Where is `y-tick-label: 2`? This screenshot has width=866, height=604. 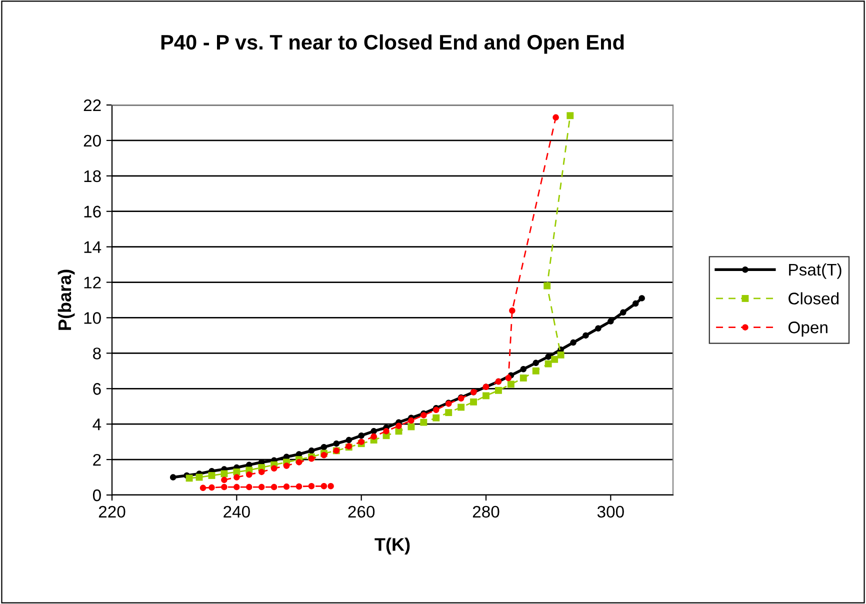
y-tick-label: 2 is located at coordinates (97, 460).